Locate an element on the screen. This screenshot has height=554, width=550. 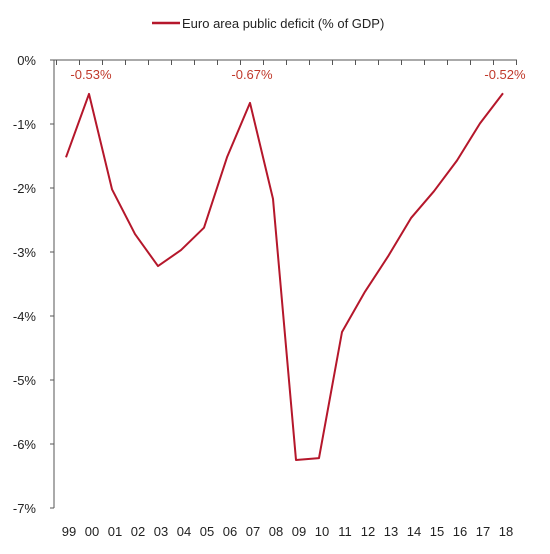
y-tick-label: -3% is located at coordinates (25, 252).